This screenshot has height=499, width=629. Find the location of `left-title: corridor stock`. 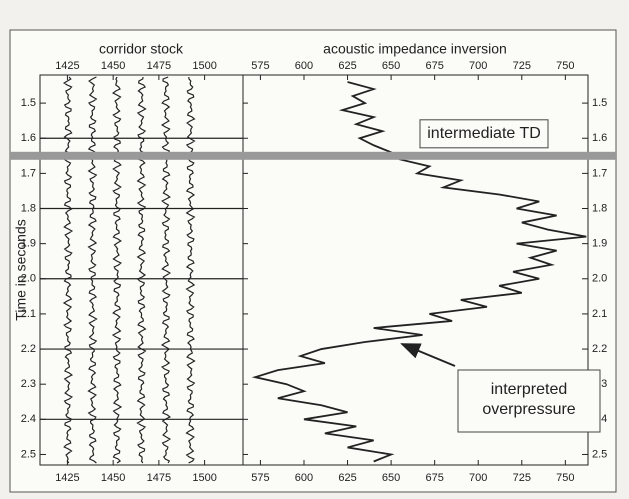

left-title: corridor stock is located at coordinates (141, 49).